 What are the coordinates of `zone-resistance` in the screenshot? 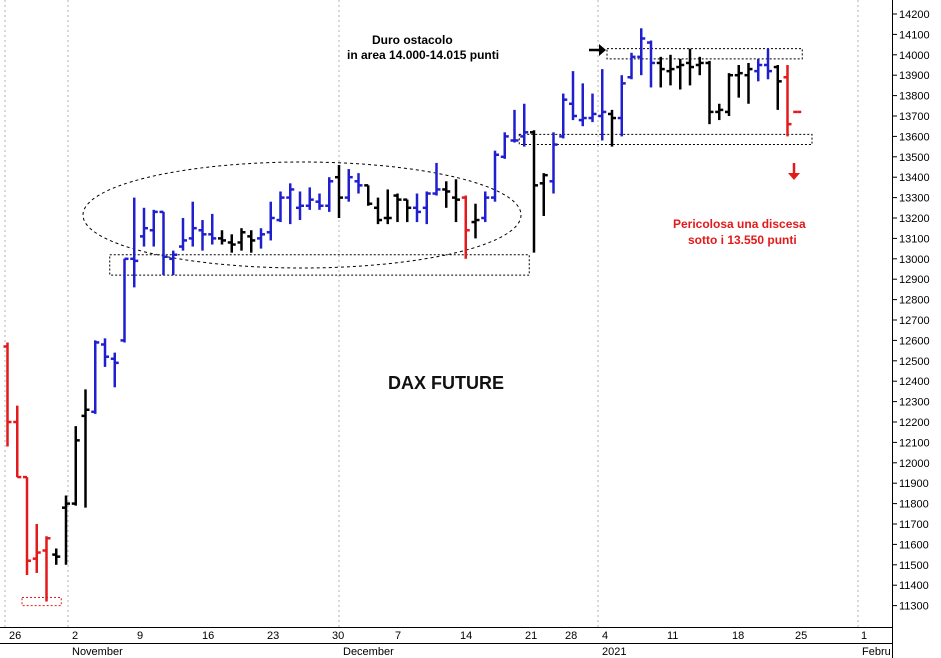 It's located at (704, 54).